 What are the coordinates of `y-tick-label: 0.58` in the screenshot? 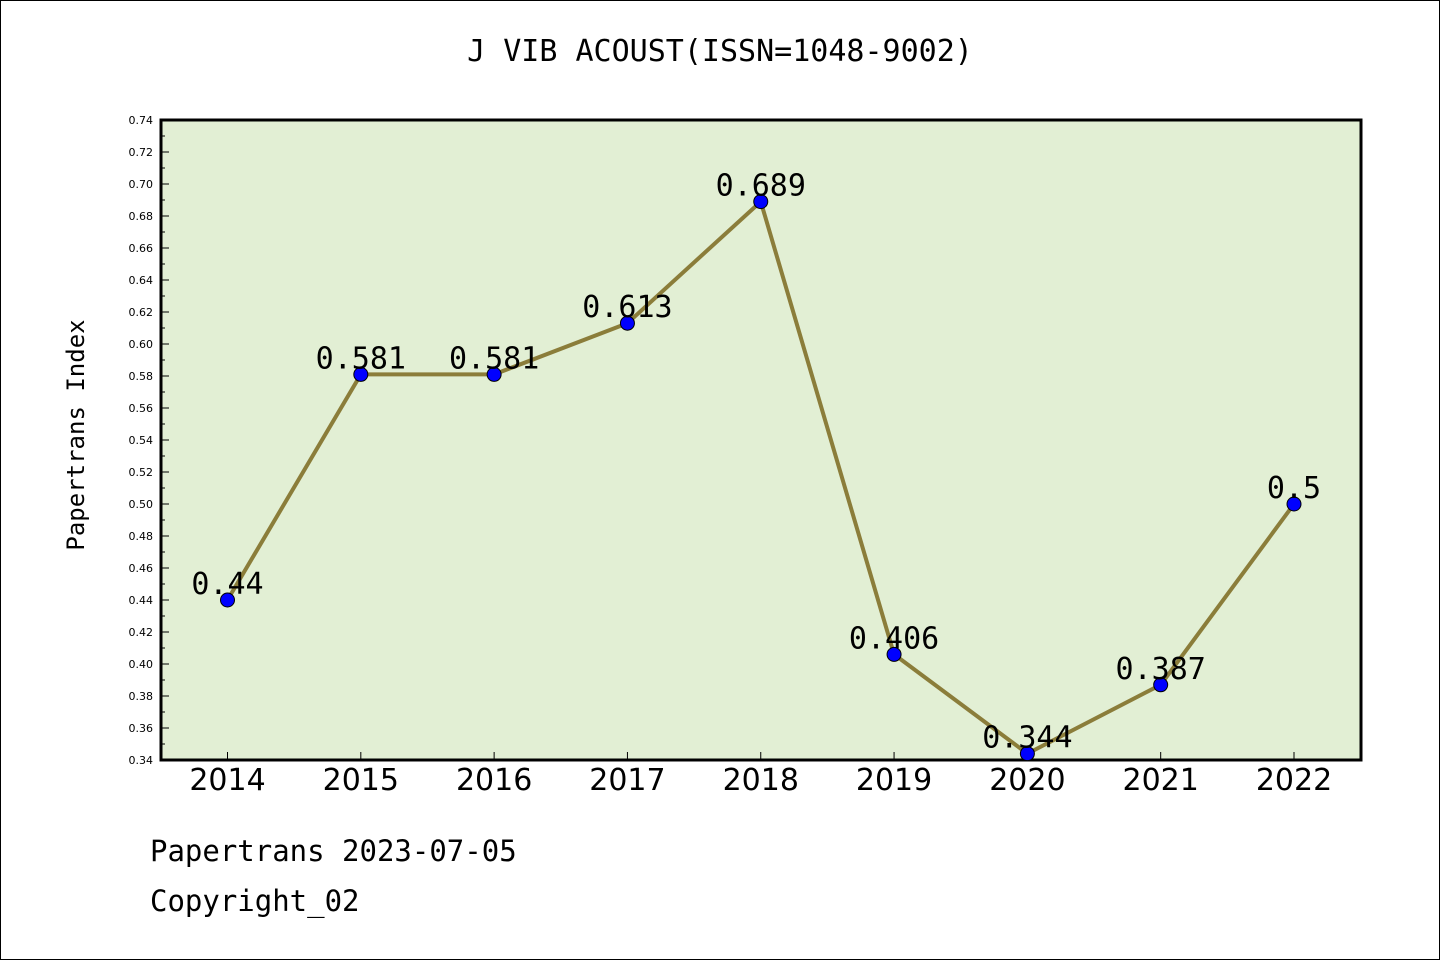 It's located at (141, 376).